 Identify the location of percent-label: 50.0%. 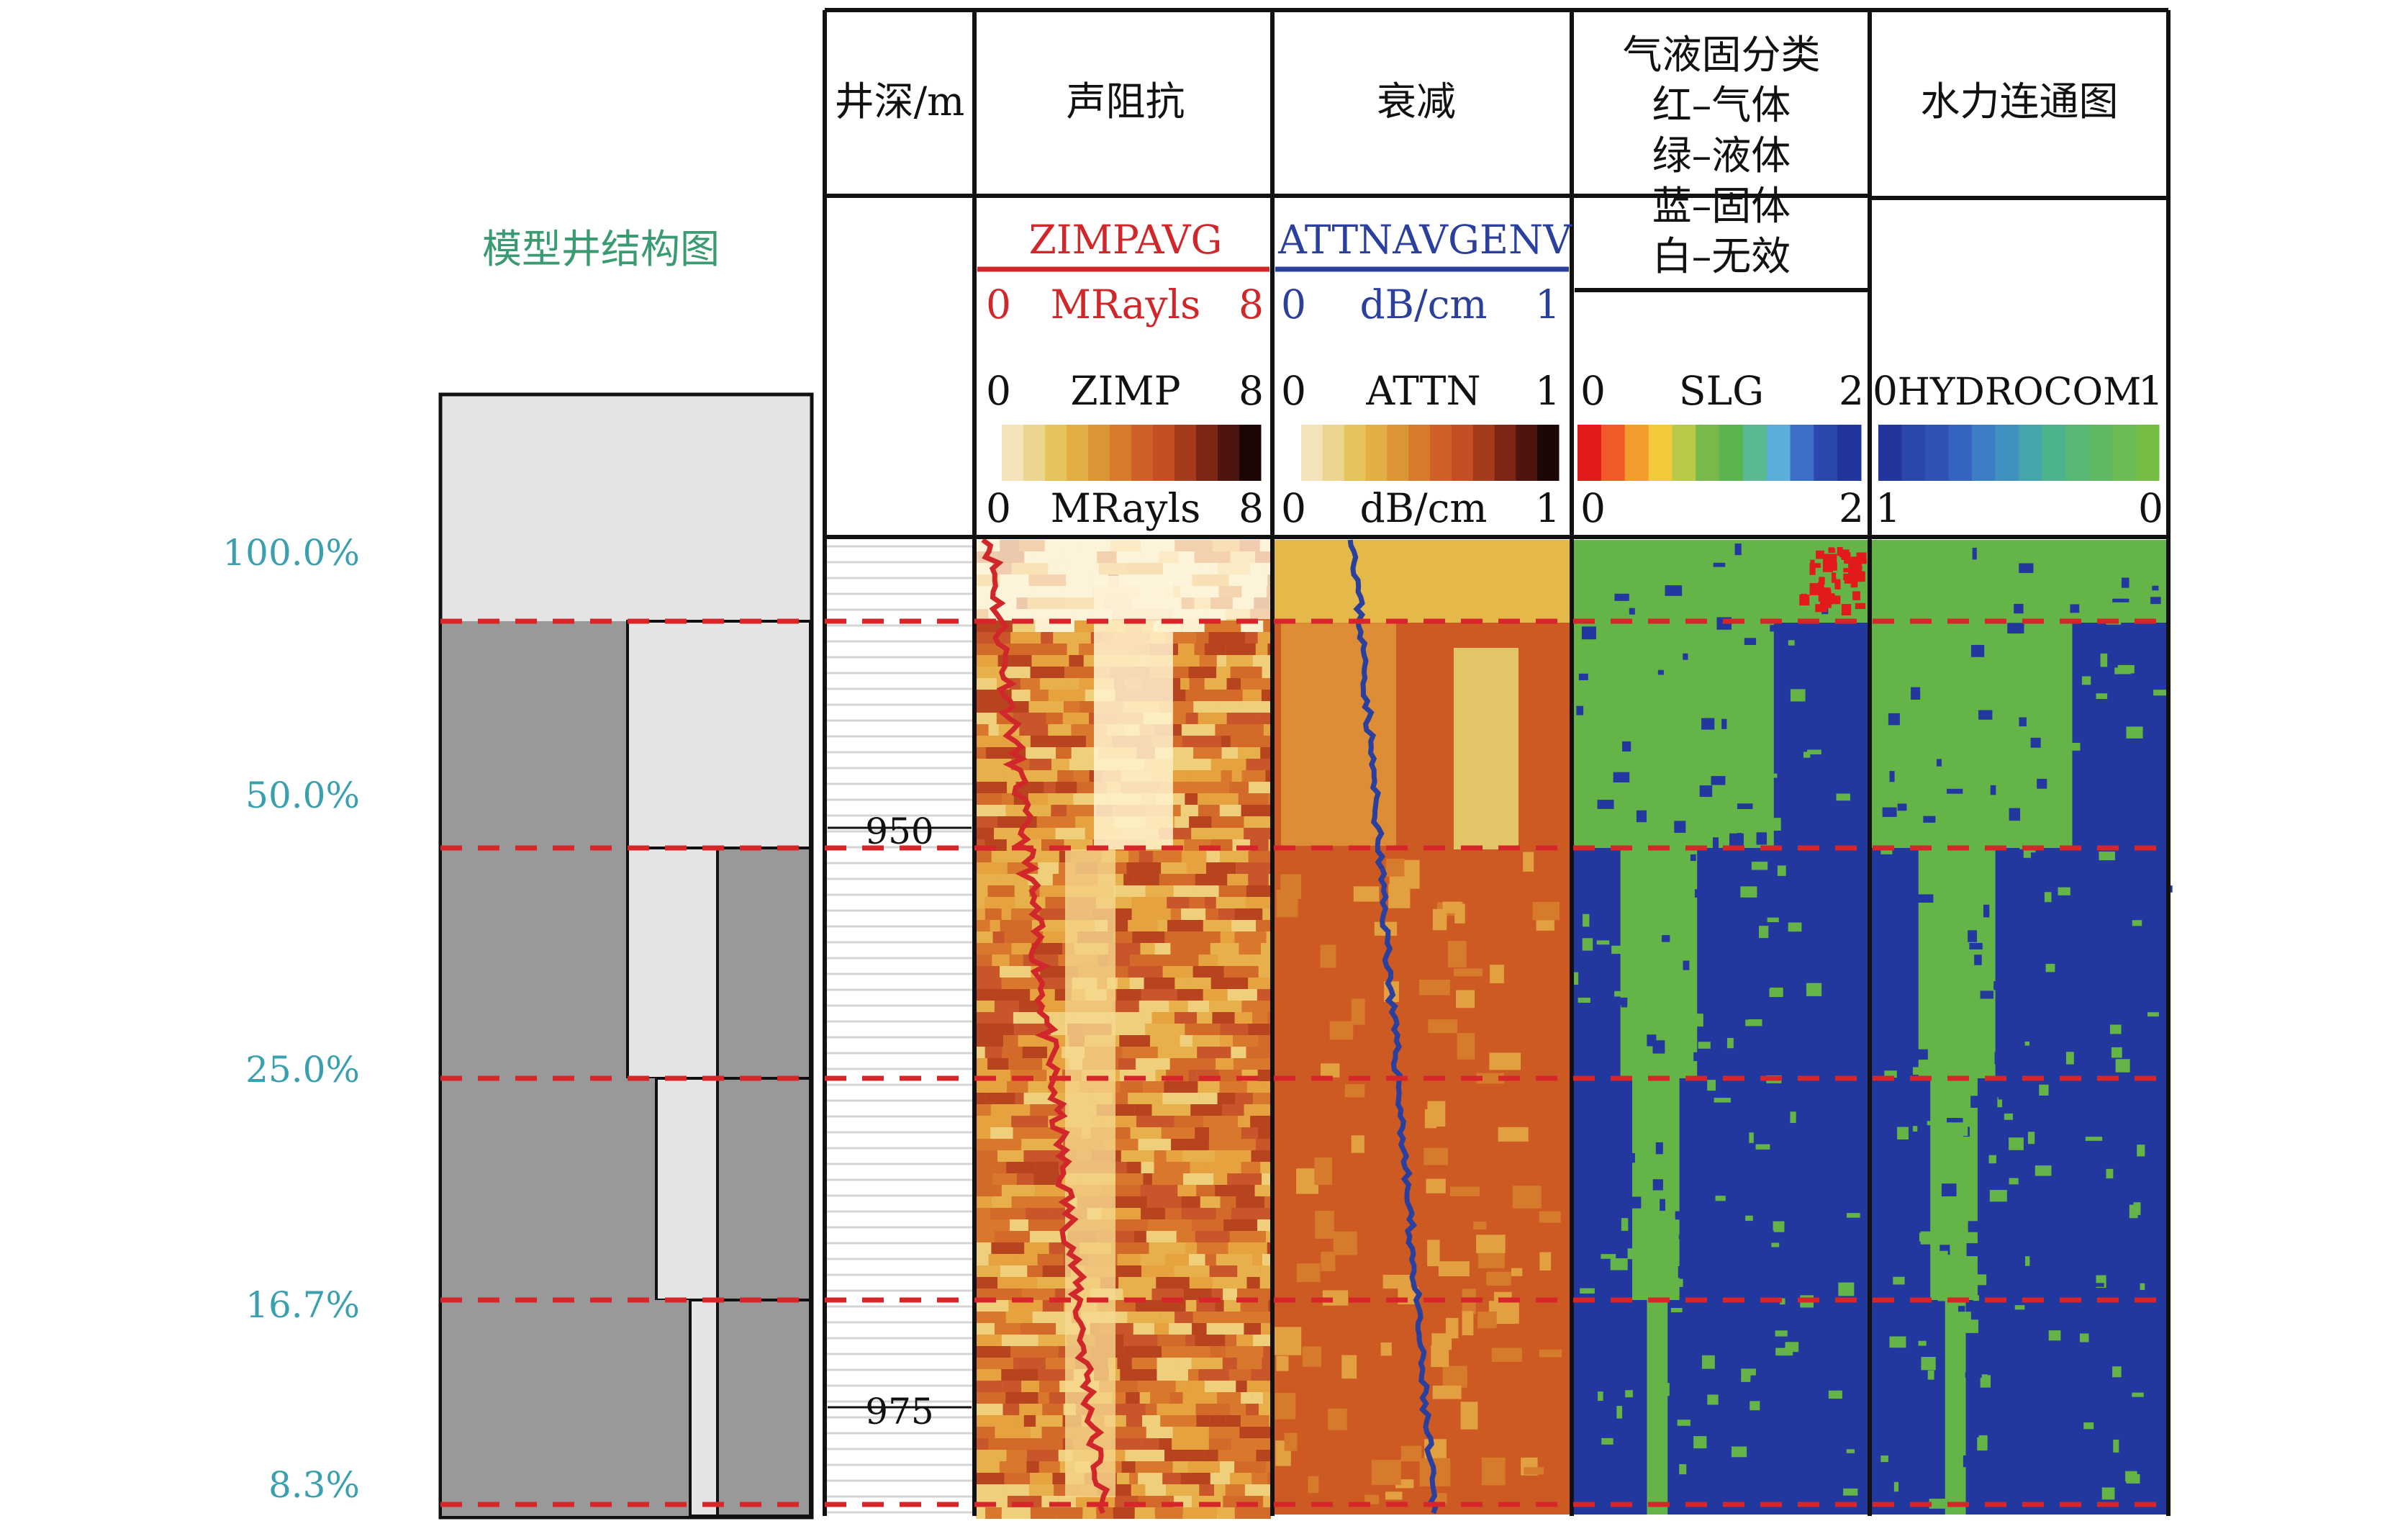
(302, 795).